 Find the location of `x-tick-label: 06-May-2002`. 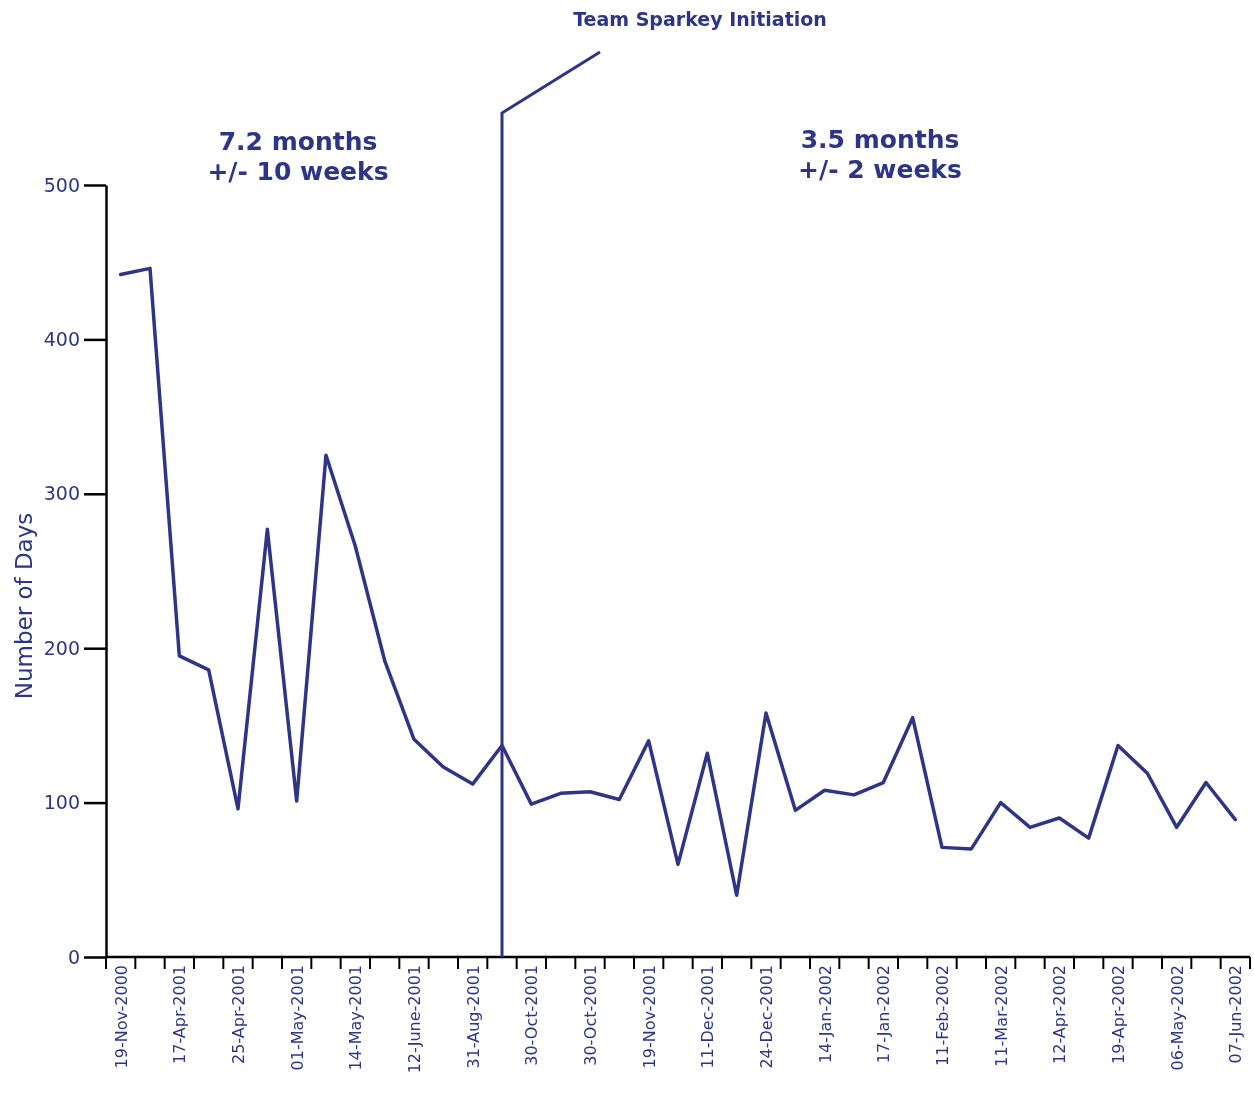

x-tick-label: 06-May-2002 is located at coordinates (1177, 1018).